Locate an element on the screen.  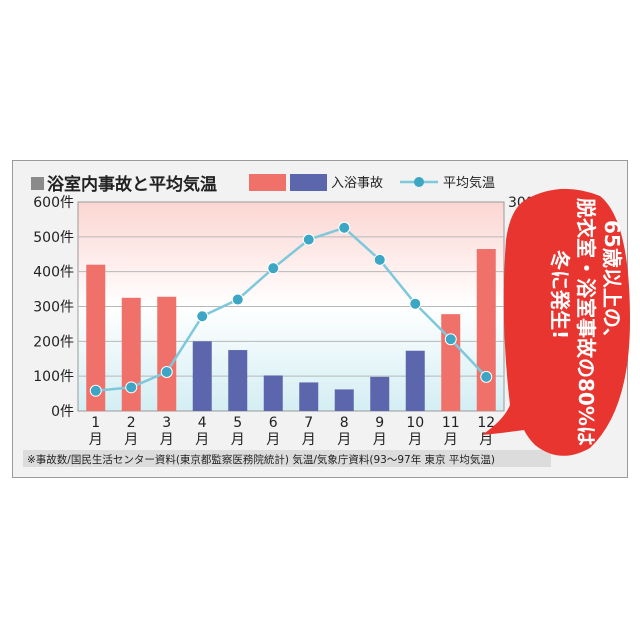
note-band is located at coordinates (287, 458).